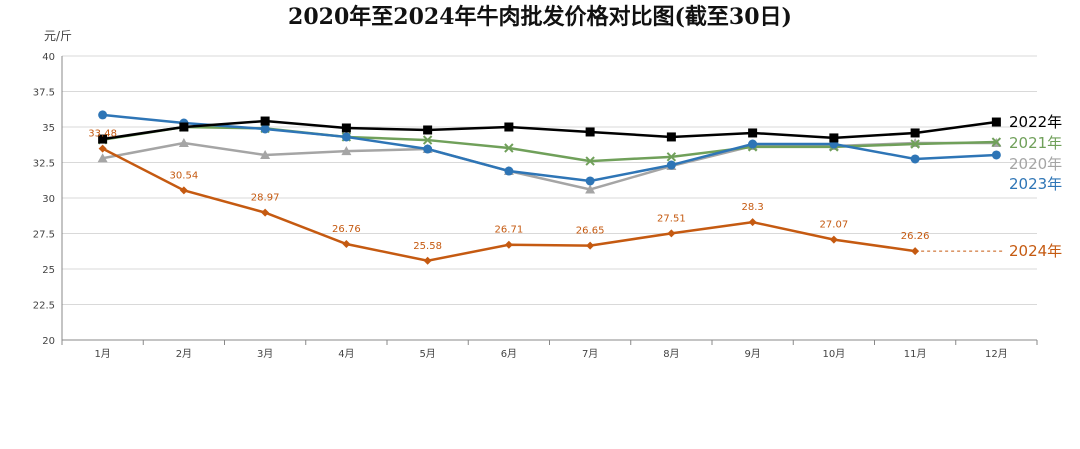 This screenshot has height=449, width=1080. What do you see at coordinates (48, 128) in the screenshot?
I see `y-tick-label: 35` at bounding box center [48, 128].